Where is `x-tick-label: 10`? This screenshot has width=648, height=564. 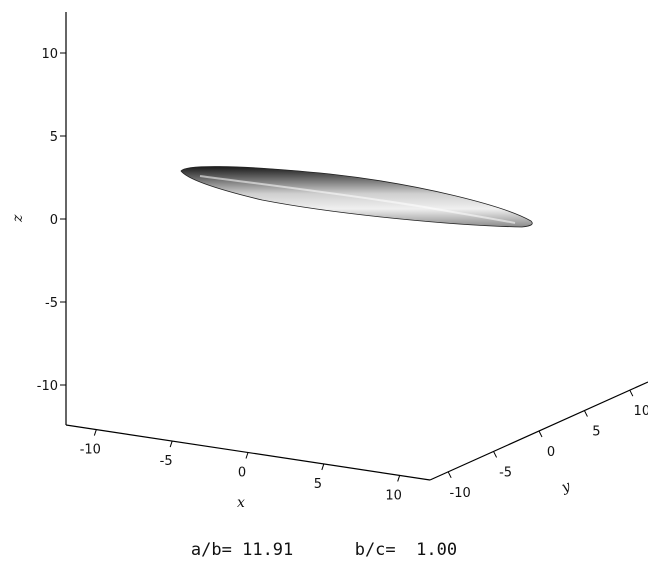 x-tick-label: 10 is located at coordinates (393, 495).